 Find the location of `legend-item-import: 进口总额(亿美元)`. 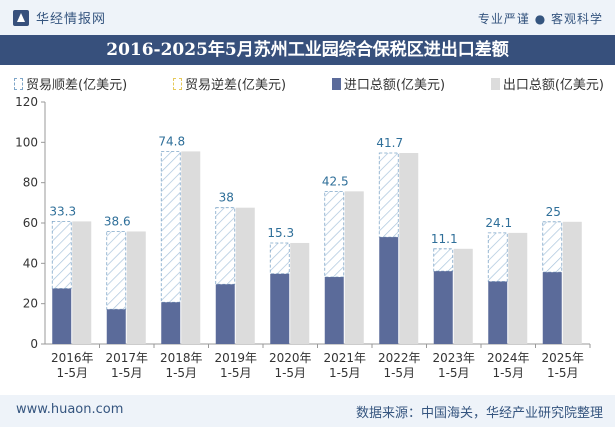

legend-item-import: 进口总额(亿美元) is located at coordinates (388, 83).